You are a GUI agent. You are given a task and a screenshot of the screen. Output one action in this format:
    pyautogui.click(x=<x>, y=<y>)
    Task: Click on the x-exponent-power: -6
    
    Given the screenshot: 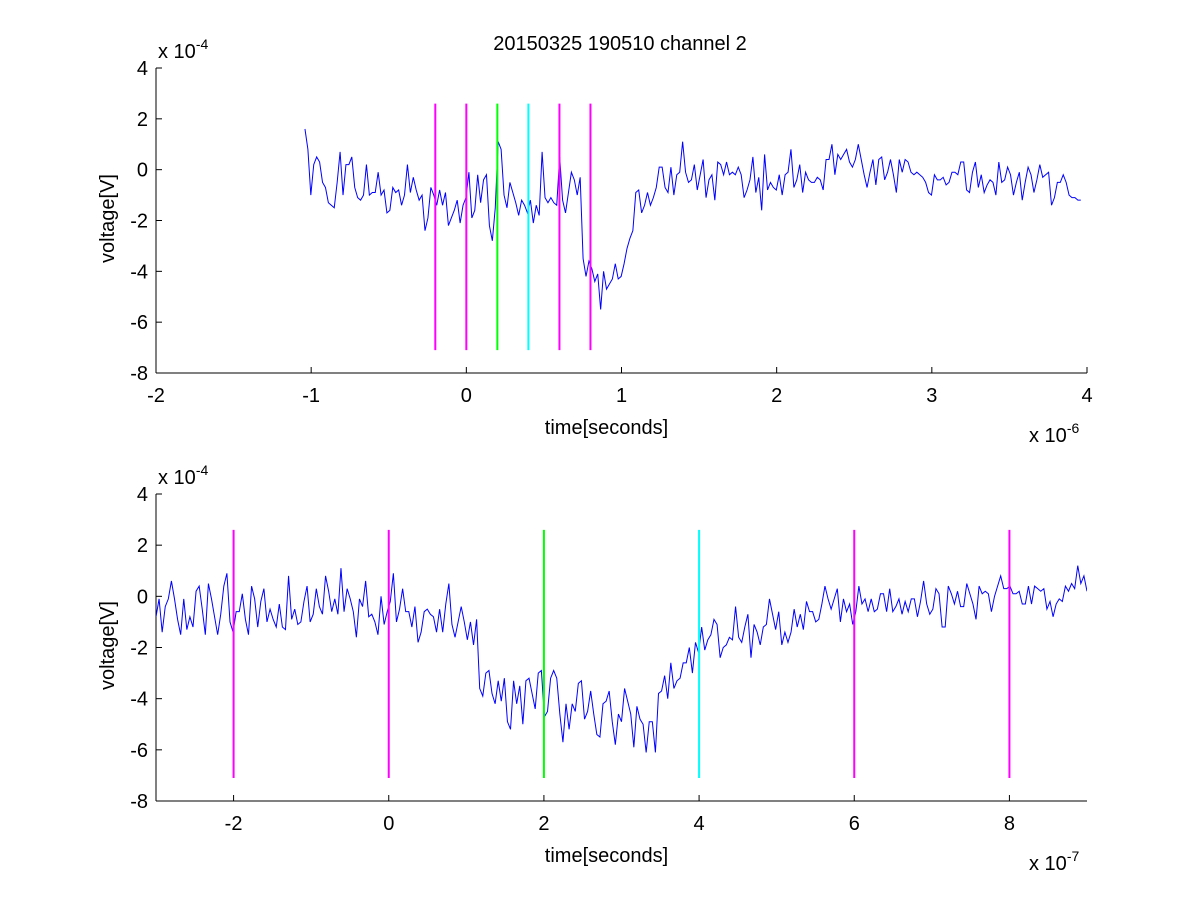 What is the action you would take?
    pyautogui.click(x=1073, y=428)
    